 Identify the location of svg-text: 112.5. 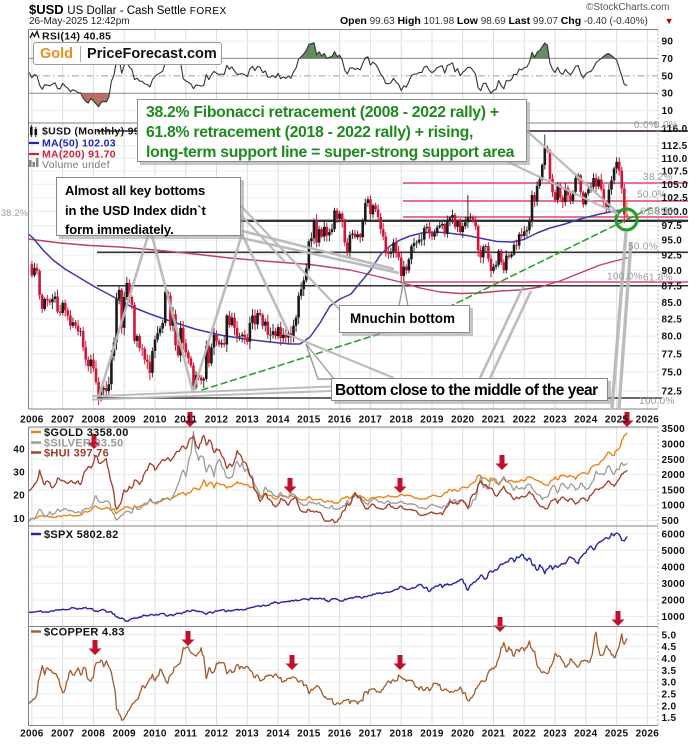
(675, 146).